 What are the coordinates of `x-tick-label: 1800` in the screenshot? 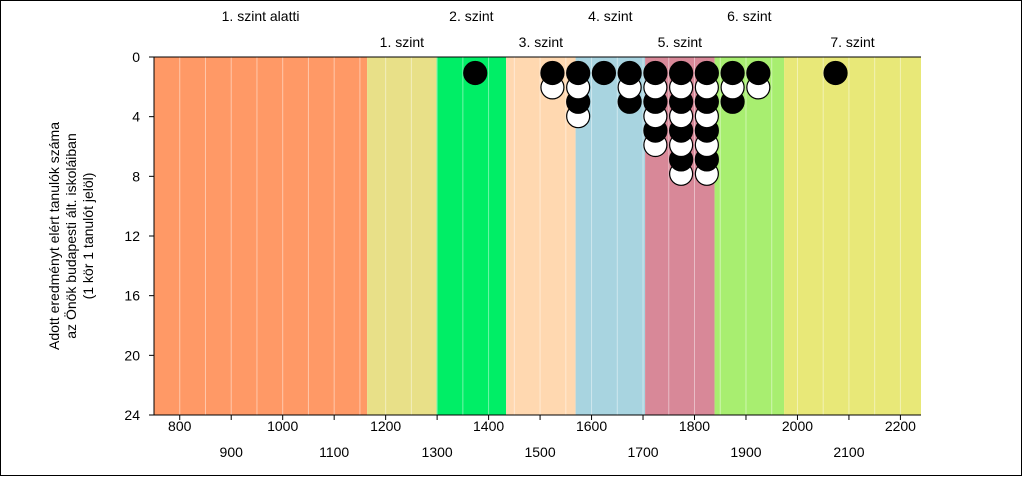 It's located at (694, 426).